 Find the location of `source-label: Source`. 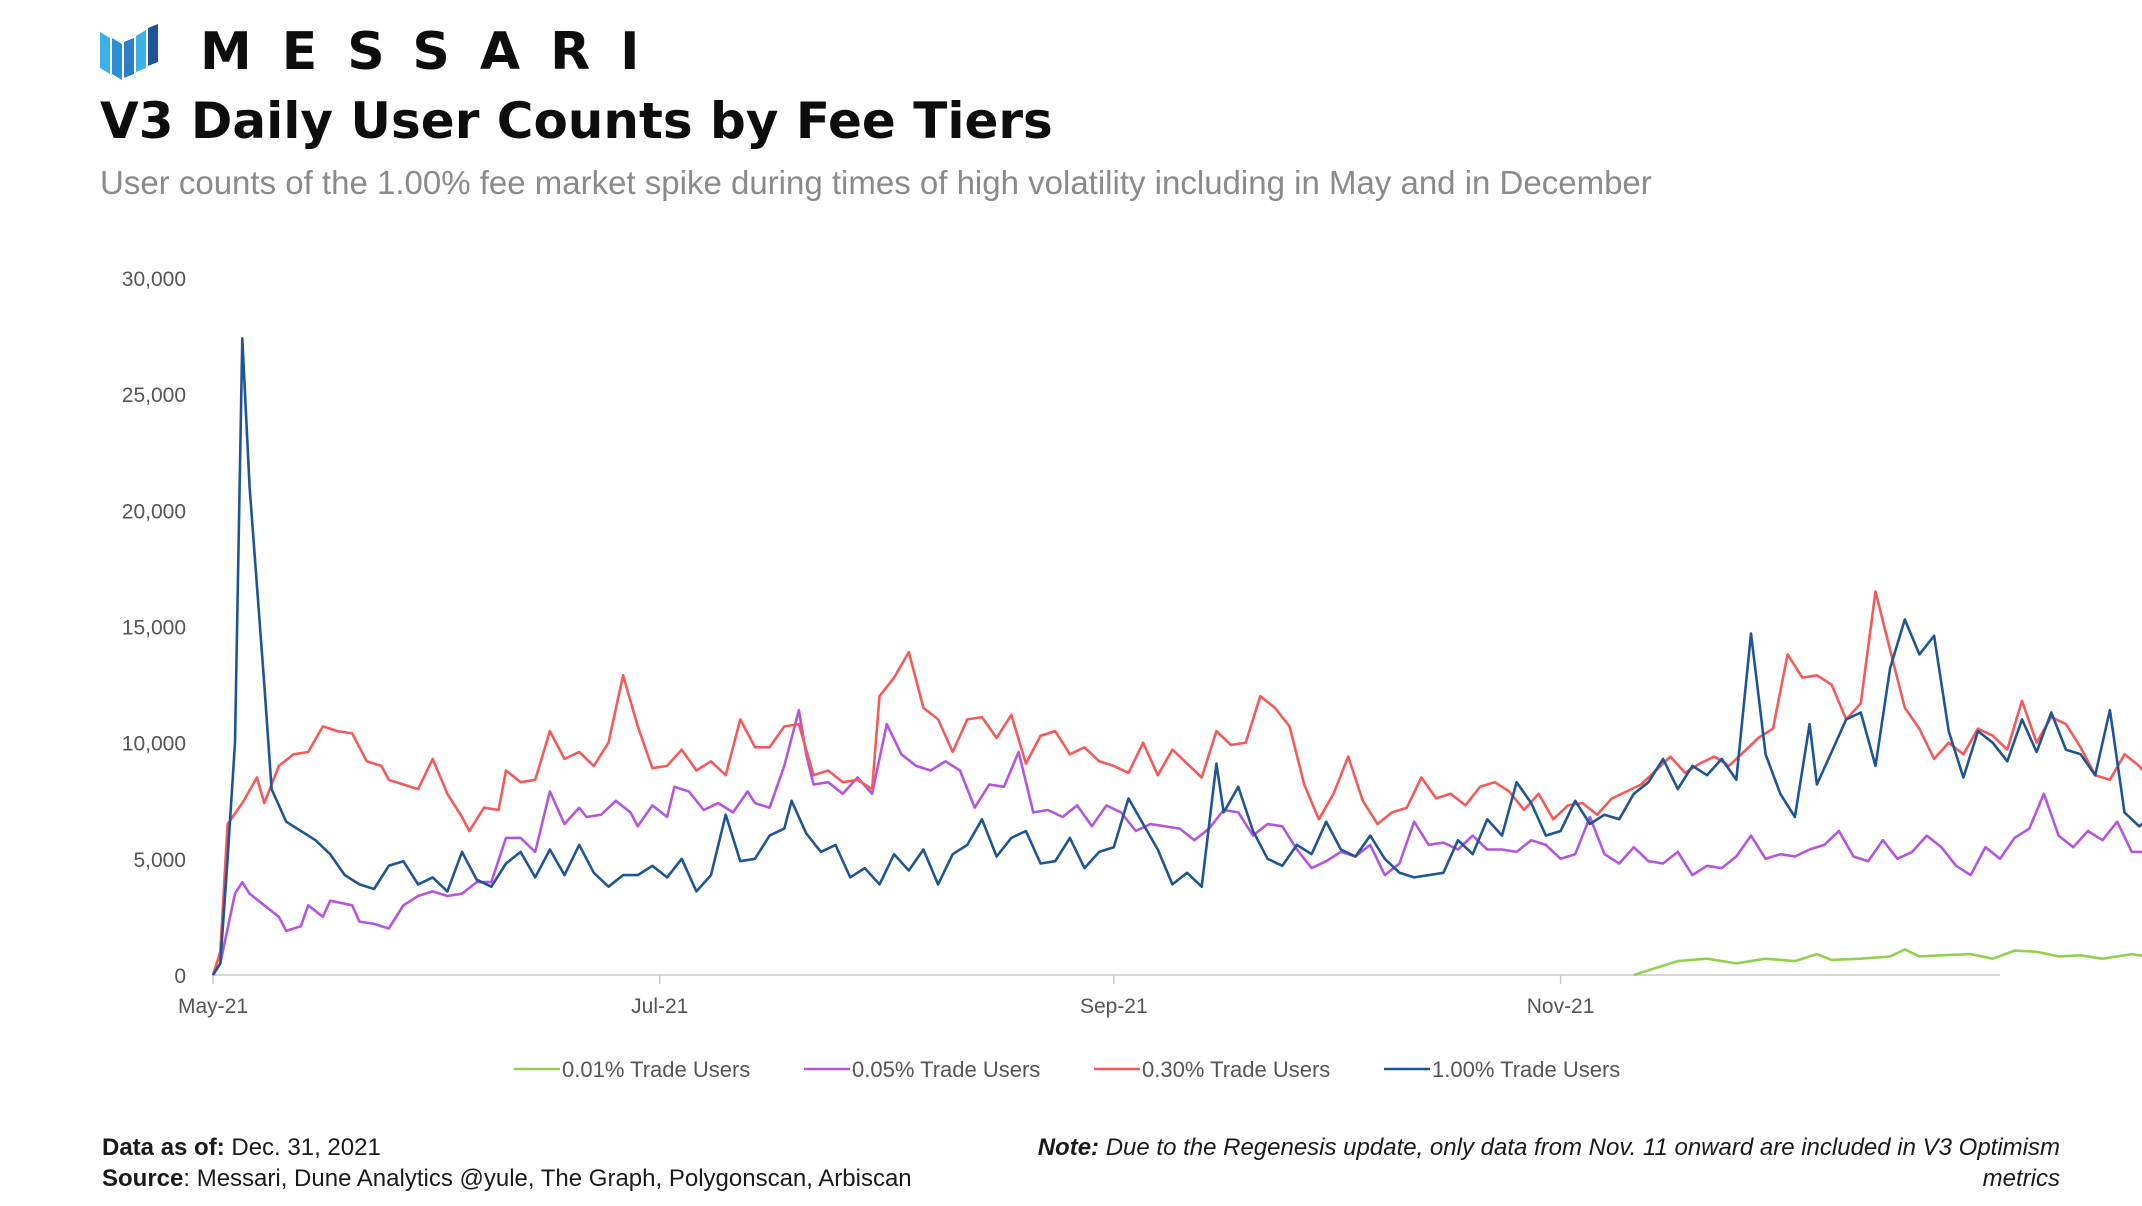

source-label: Source is located at coordinates (143, 1178).